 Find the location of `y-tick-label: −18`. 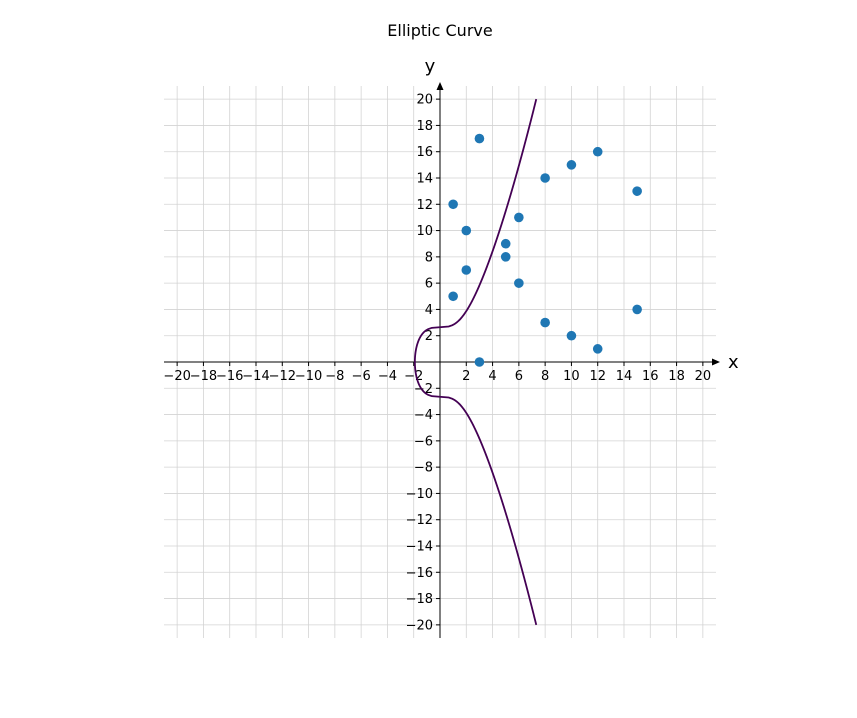

y-tick-label: −18 is located at coordinates (419, 599).